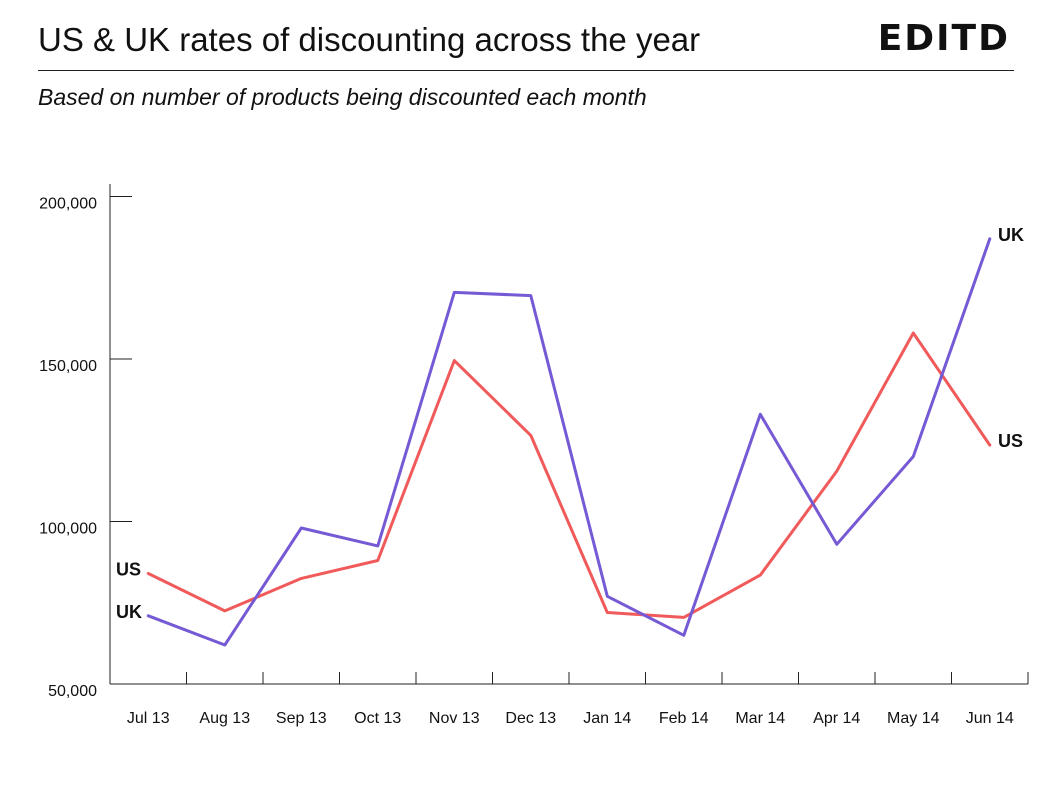 Image resolution: width=1058 pixels, height=795 pixels. Describe the element at coordinates (129, 612) in the screenshot. I see `series-label-start-uk: UK` at that location.